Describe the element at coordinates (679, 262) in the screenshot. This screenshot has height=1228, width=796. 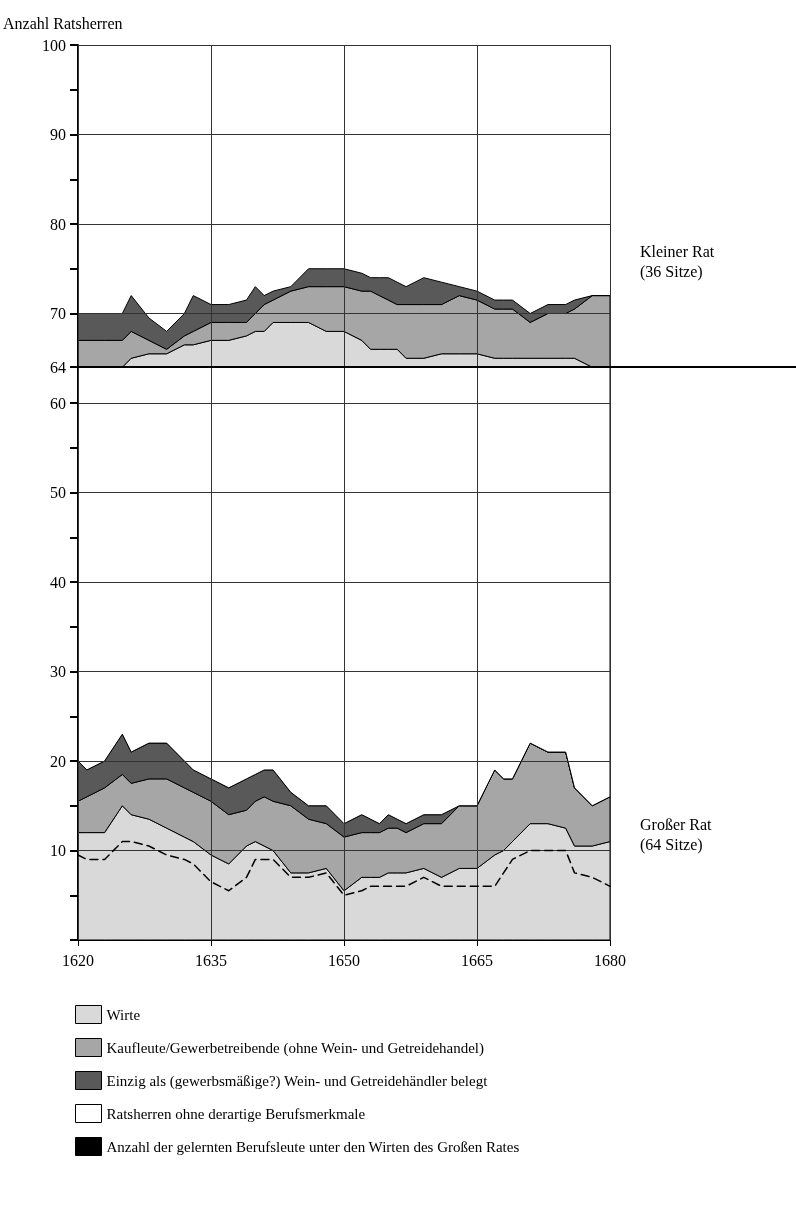
I see `text: Kleiner Rat (36 Sitze)` at that location.